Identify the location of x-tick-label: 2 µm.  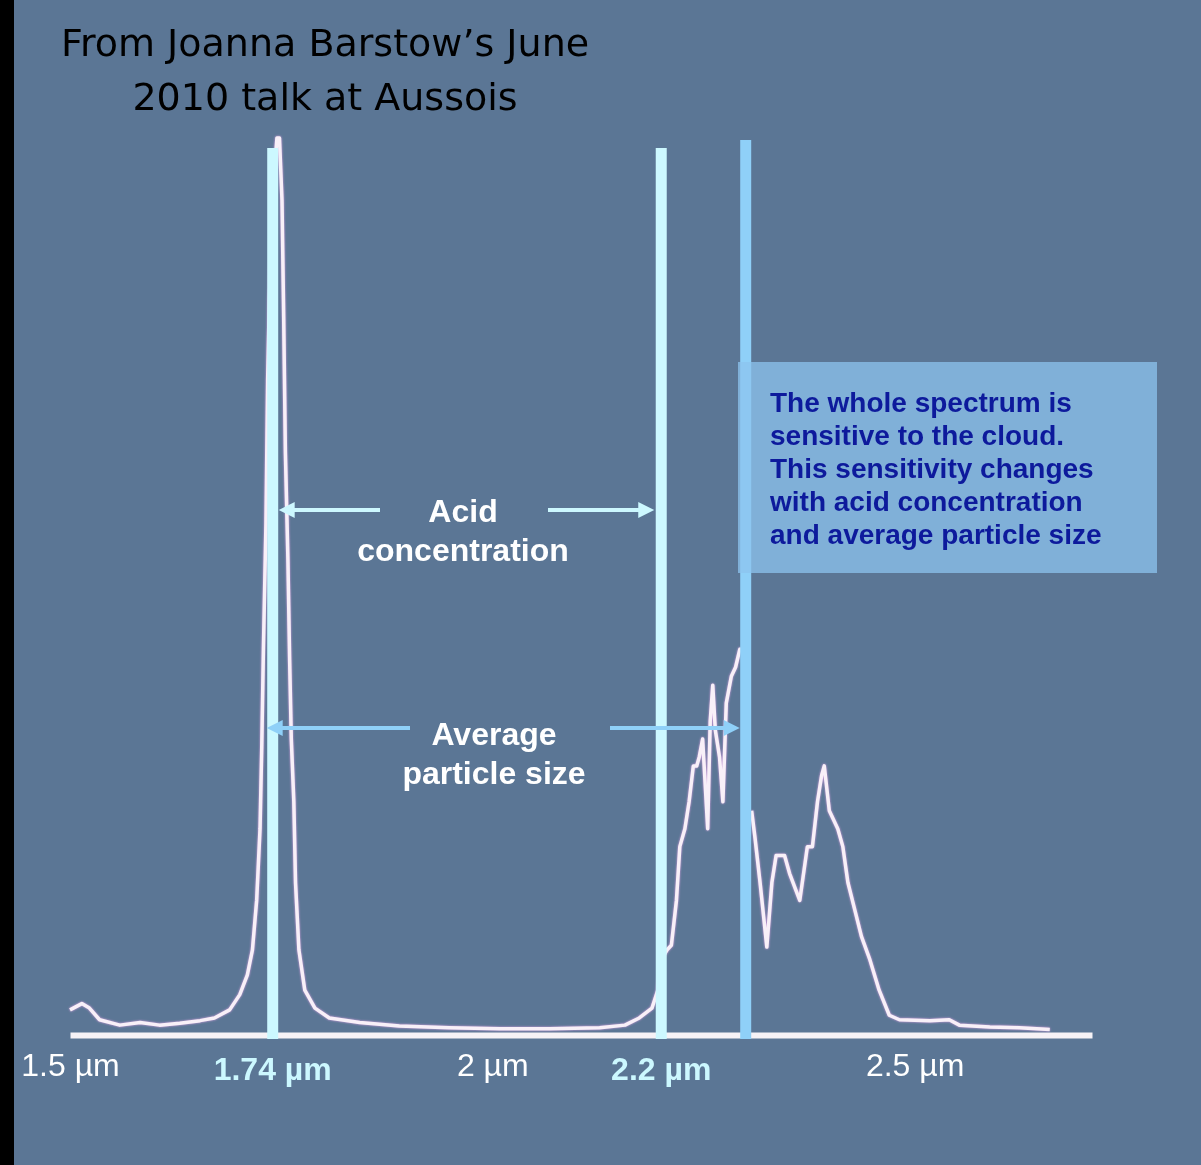
(492, 1064).